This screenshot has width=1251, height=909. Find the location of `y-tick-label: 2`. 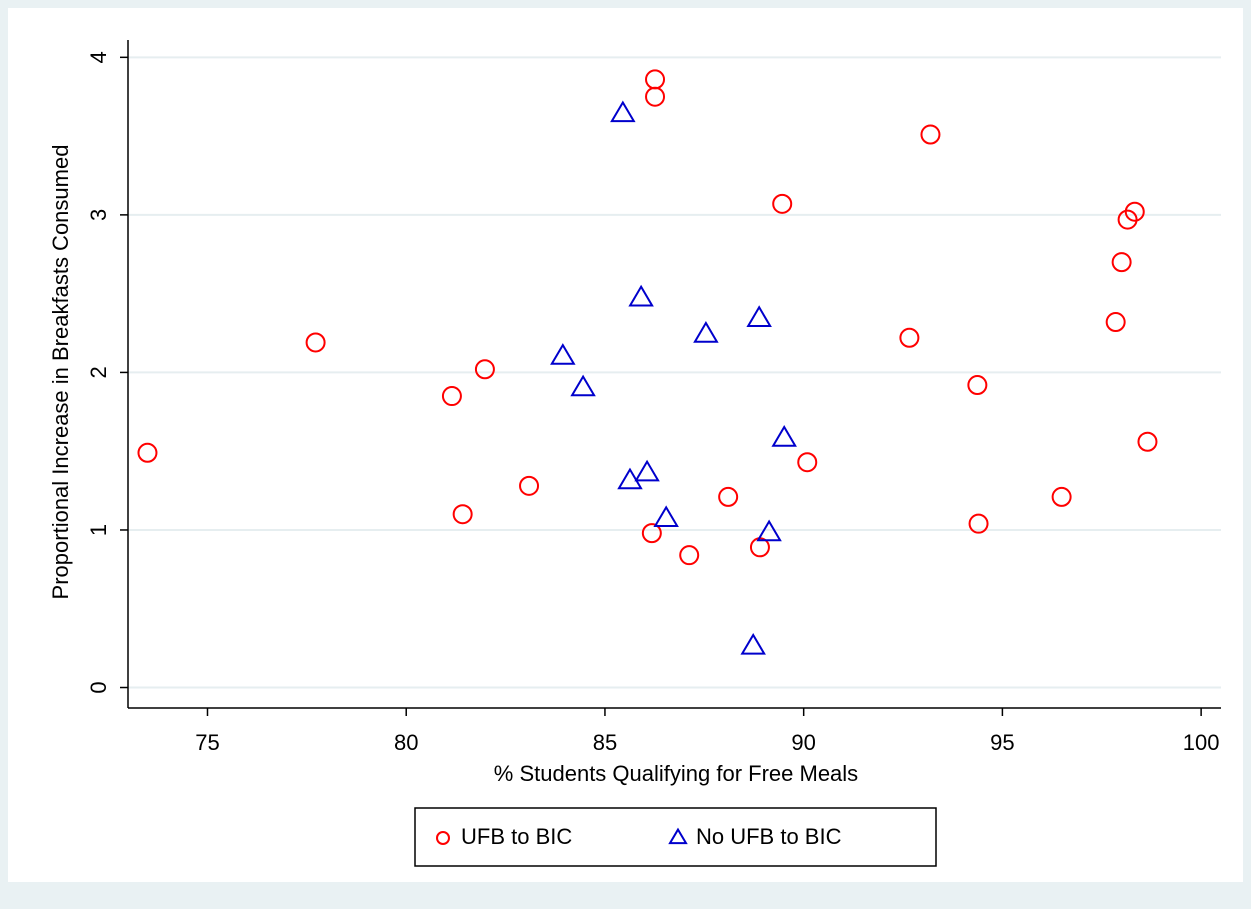

y-tick-label: 2 is located at coordinates (98, 372).